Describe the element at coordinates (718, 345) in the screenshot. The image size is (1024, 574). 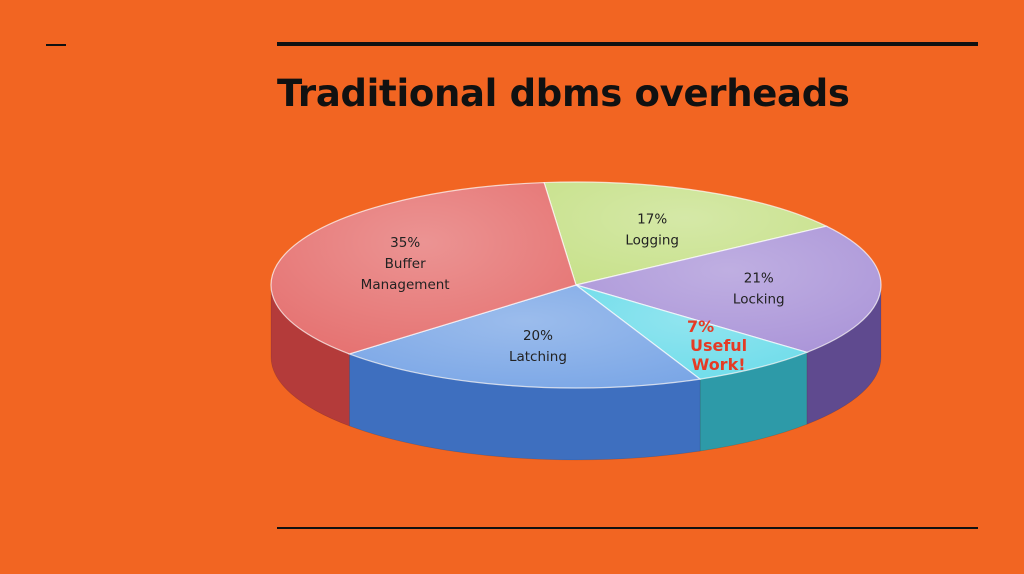
I see `pie-category-label: Useful` at that location.